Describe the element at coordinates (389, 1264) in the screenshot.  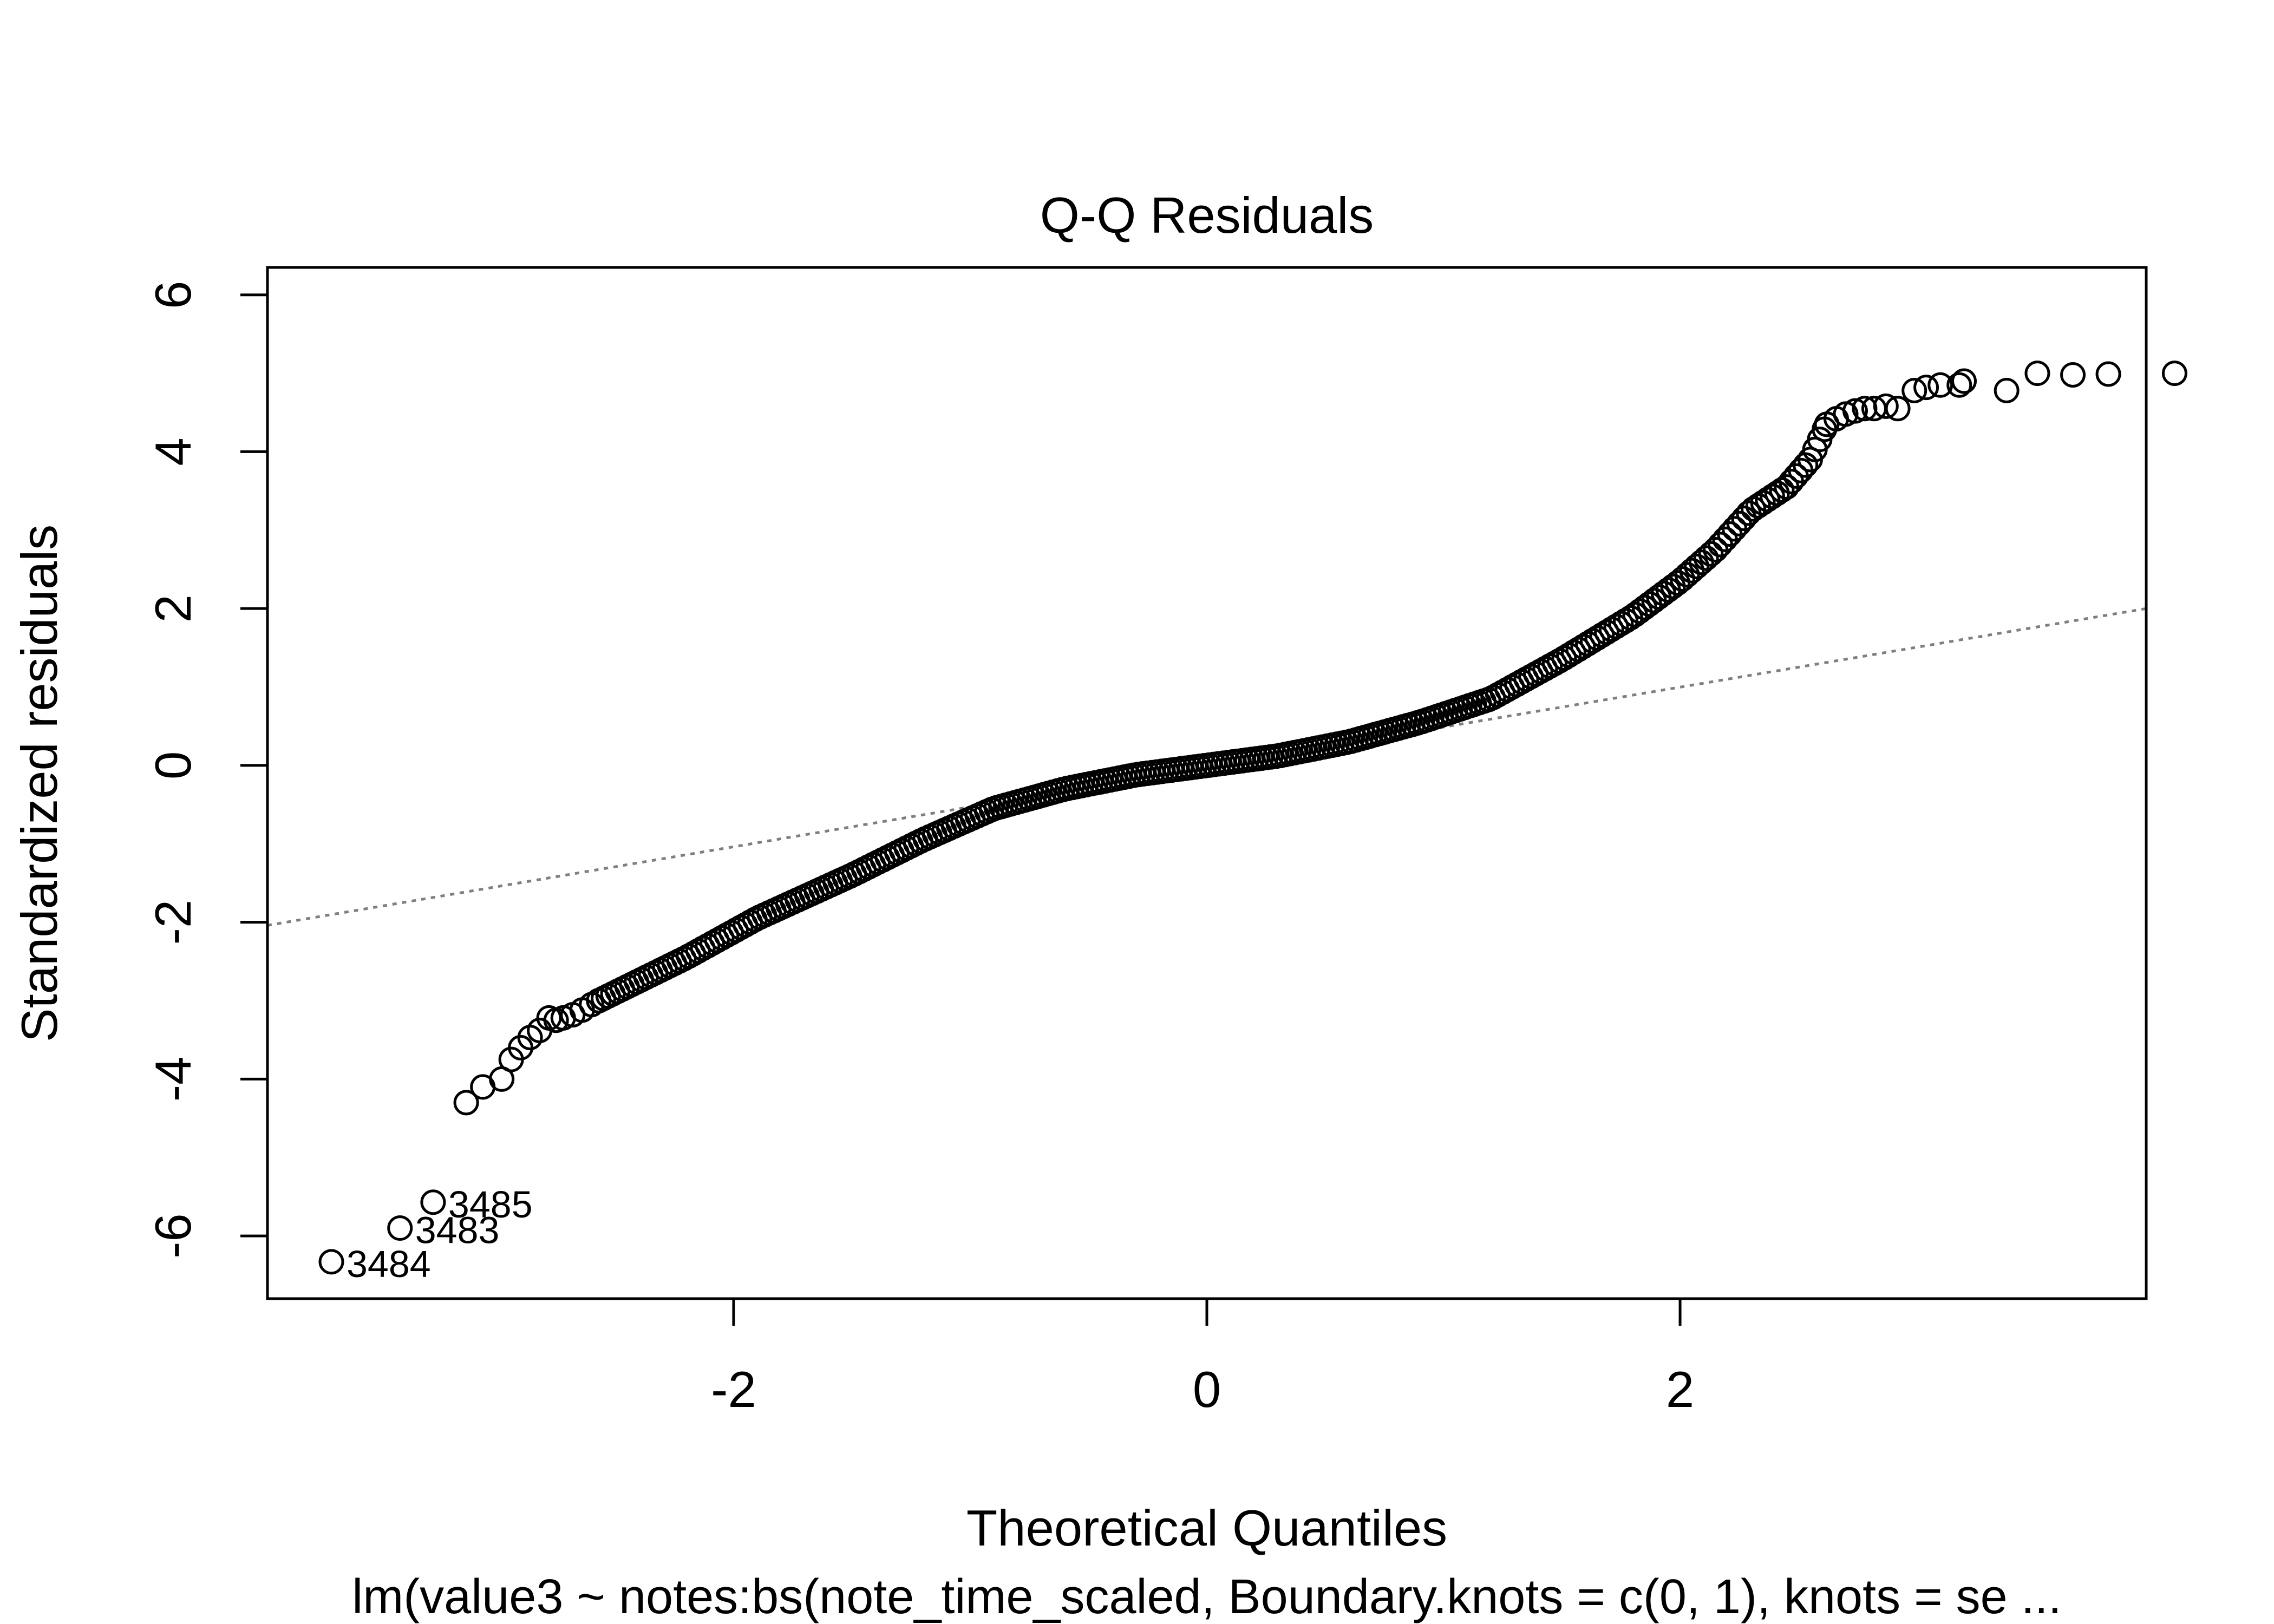
I see `outlier-label: 3484` at that location.